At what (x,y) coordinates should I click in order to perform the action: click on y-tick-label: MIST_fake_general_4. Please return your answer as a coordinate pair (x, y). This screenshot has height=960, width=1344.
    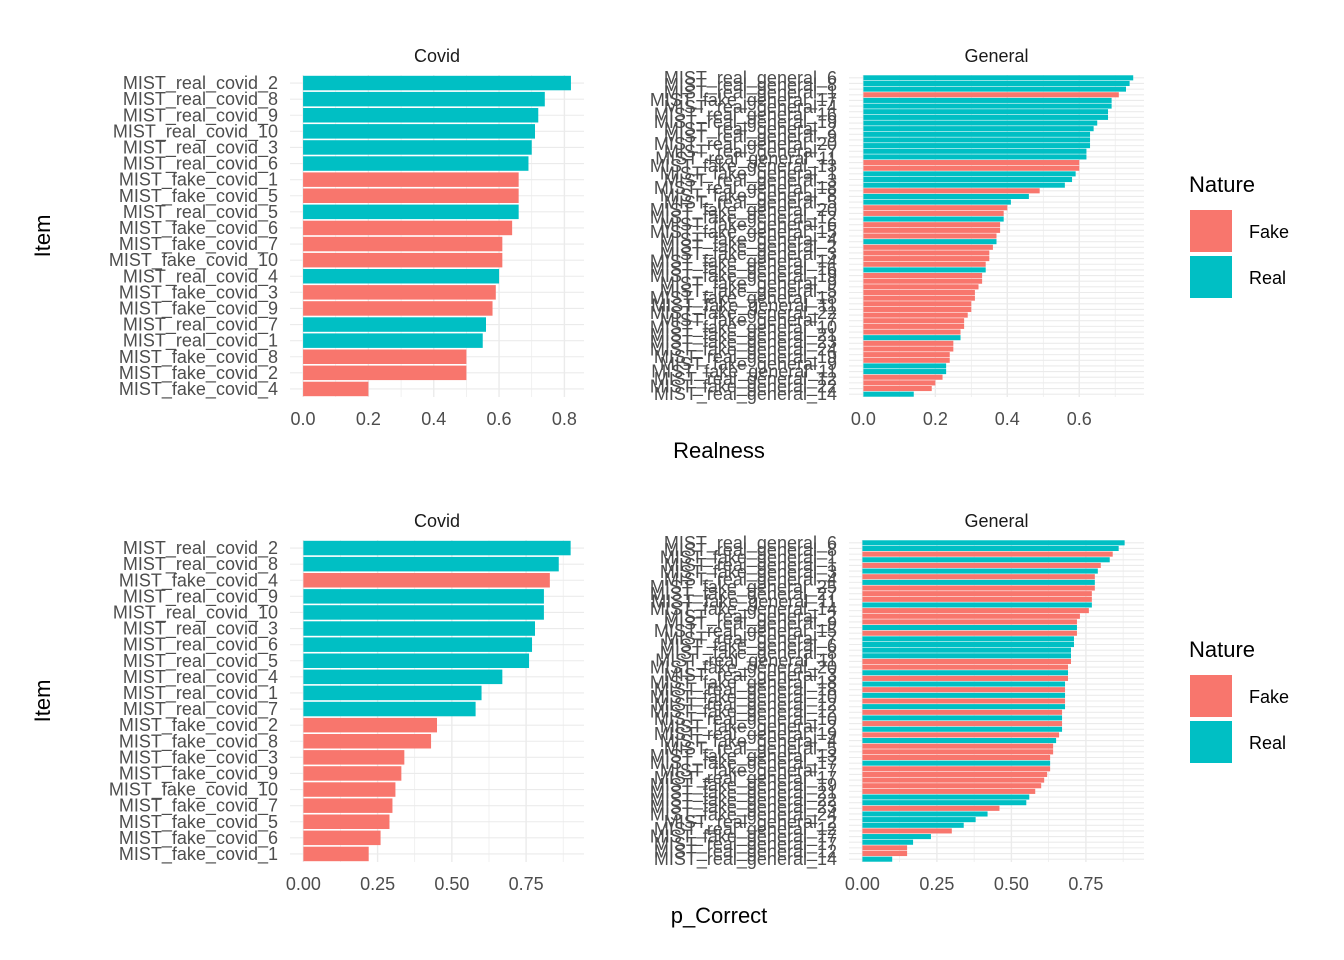
    Looking at the image, I should click on (748, 239).